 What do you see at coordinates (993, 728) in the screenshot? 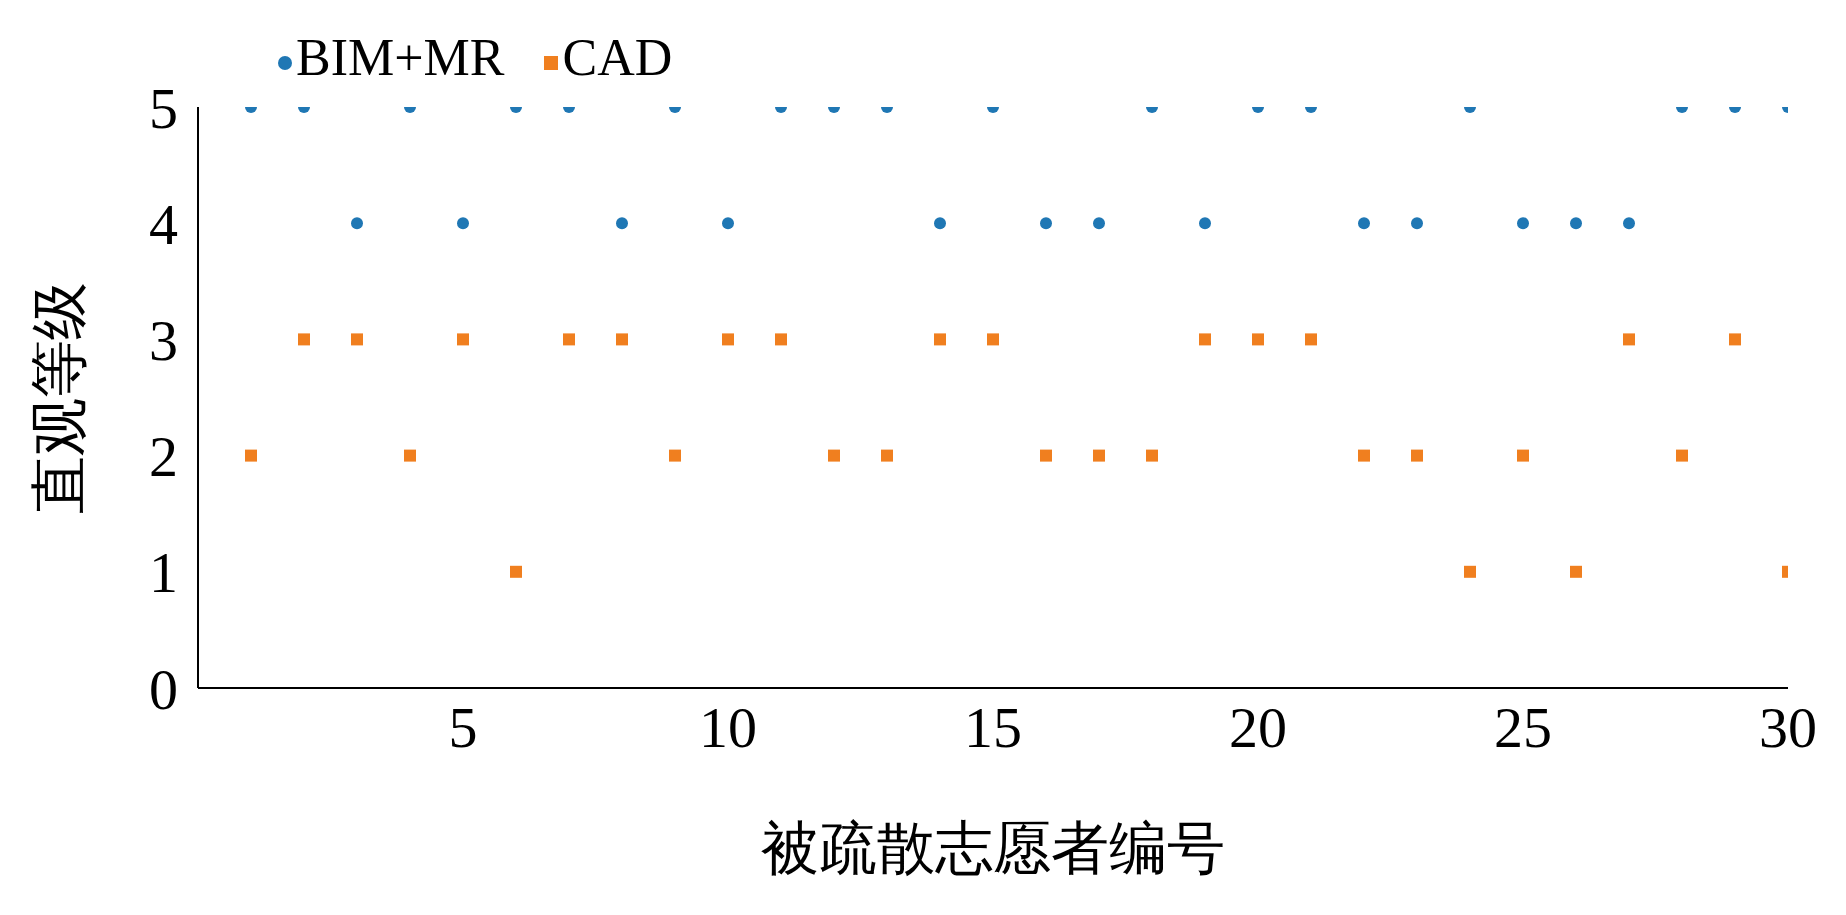
I see `x-tick-label: 15` at bounding box center [993, 728].